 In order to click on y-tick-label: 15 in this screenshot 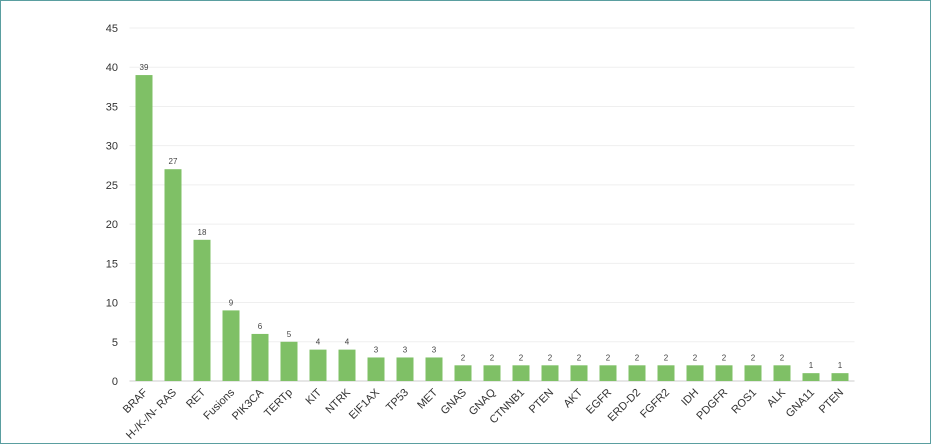, I will do `click(112, 264)`.